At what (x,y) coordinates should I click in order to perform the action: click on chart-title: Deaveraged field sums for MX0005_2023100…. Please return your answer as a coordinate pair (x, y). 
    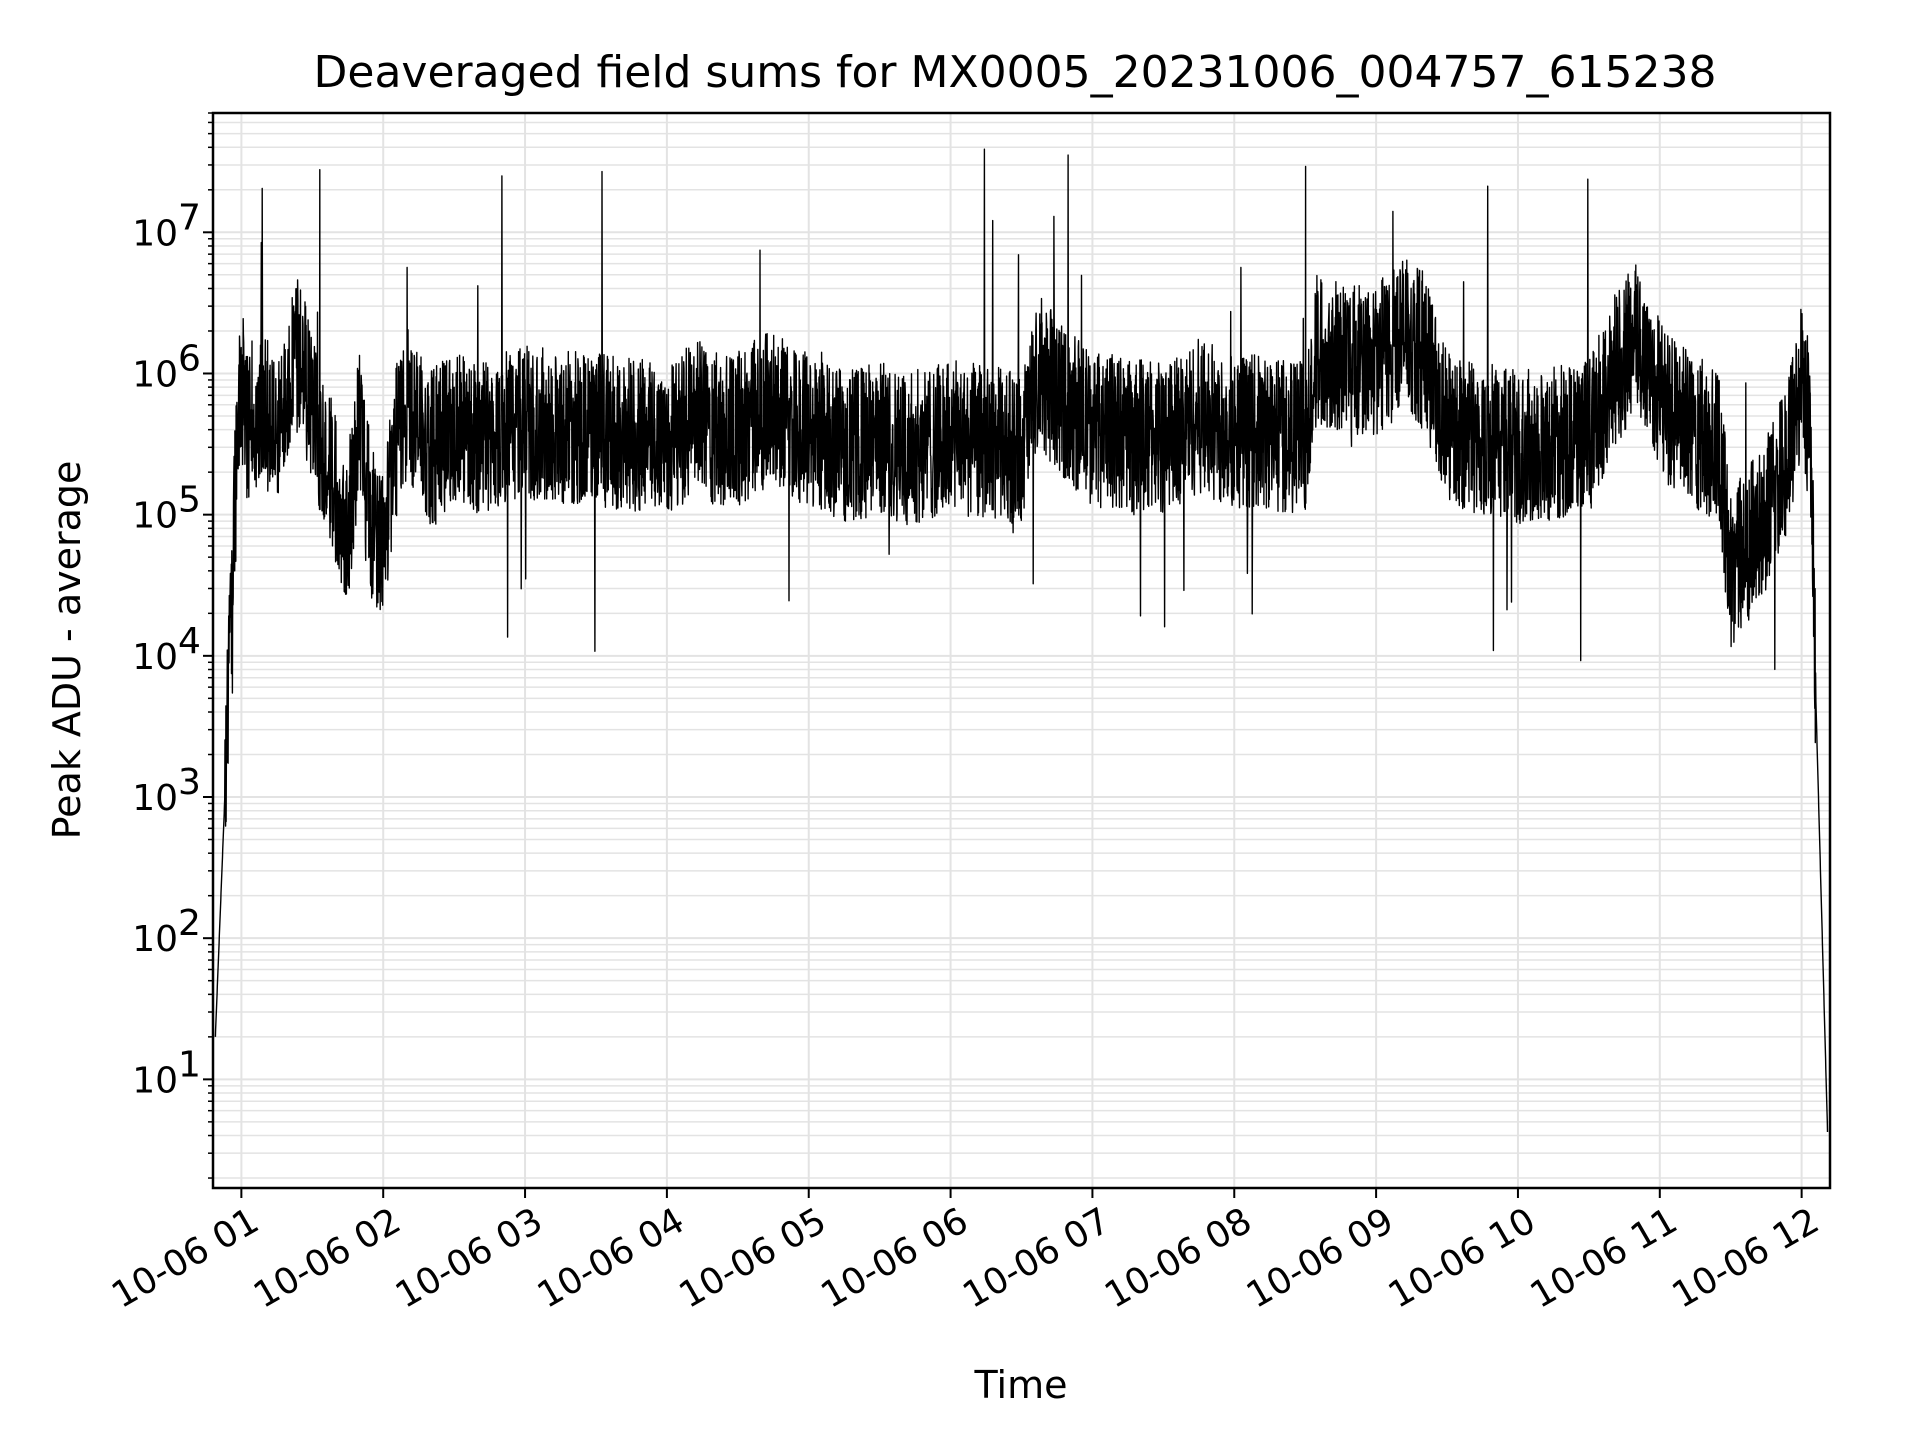
    Looking at the image, I should click on (1015, 72).